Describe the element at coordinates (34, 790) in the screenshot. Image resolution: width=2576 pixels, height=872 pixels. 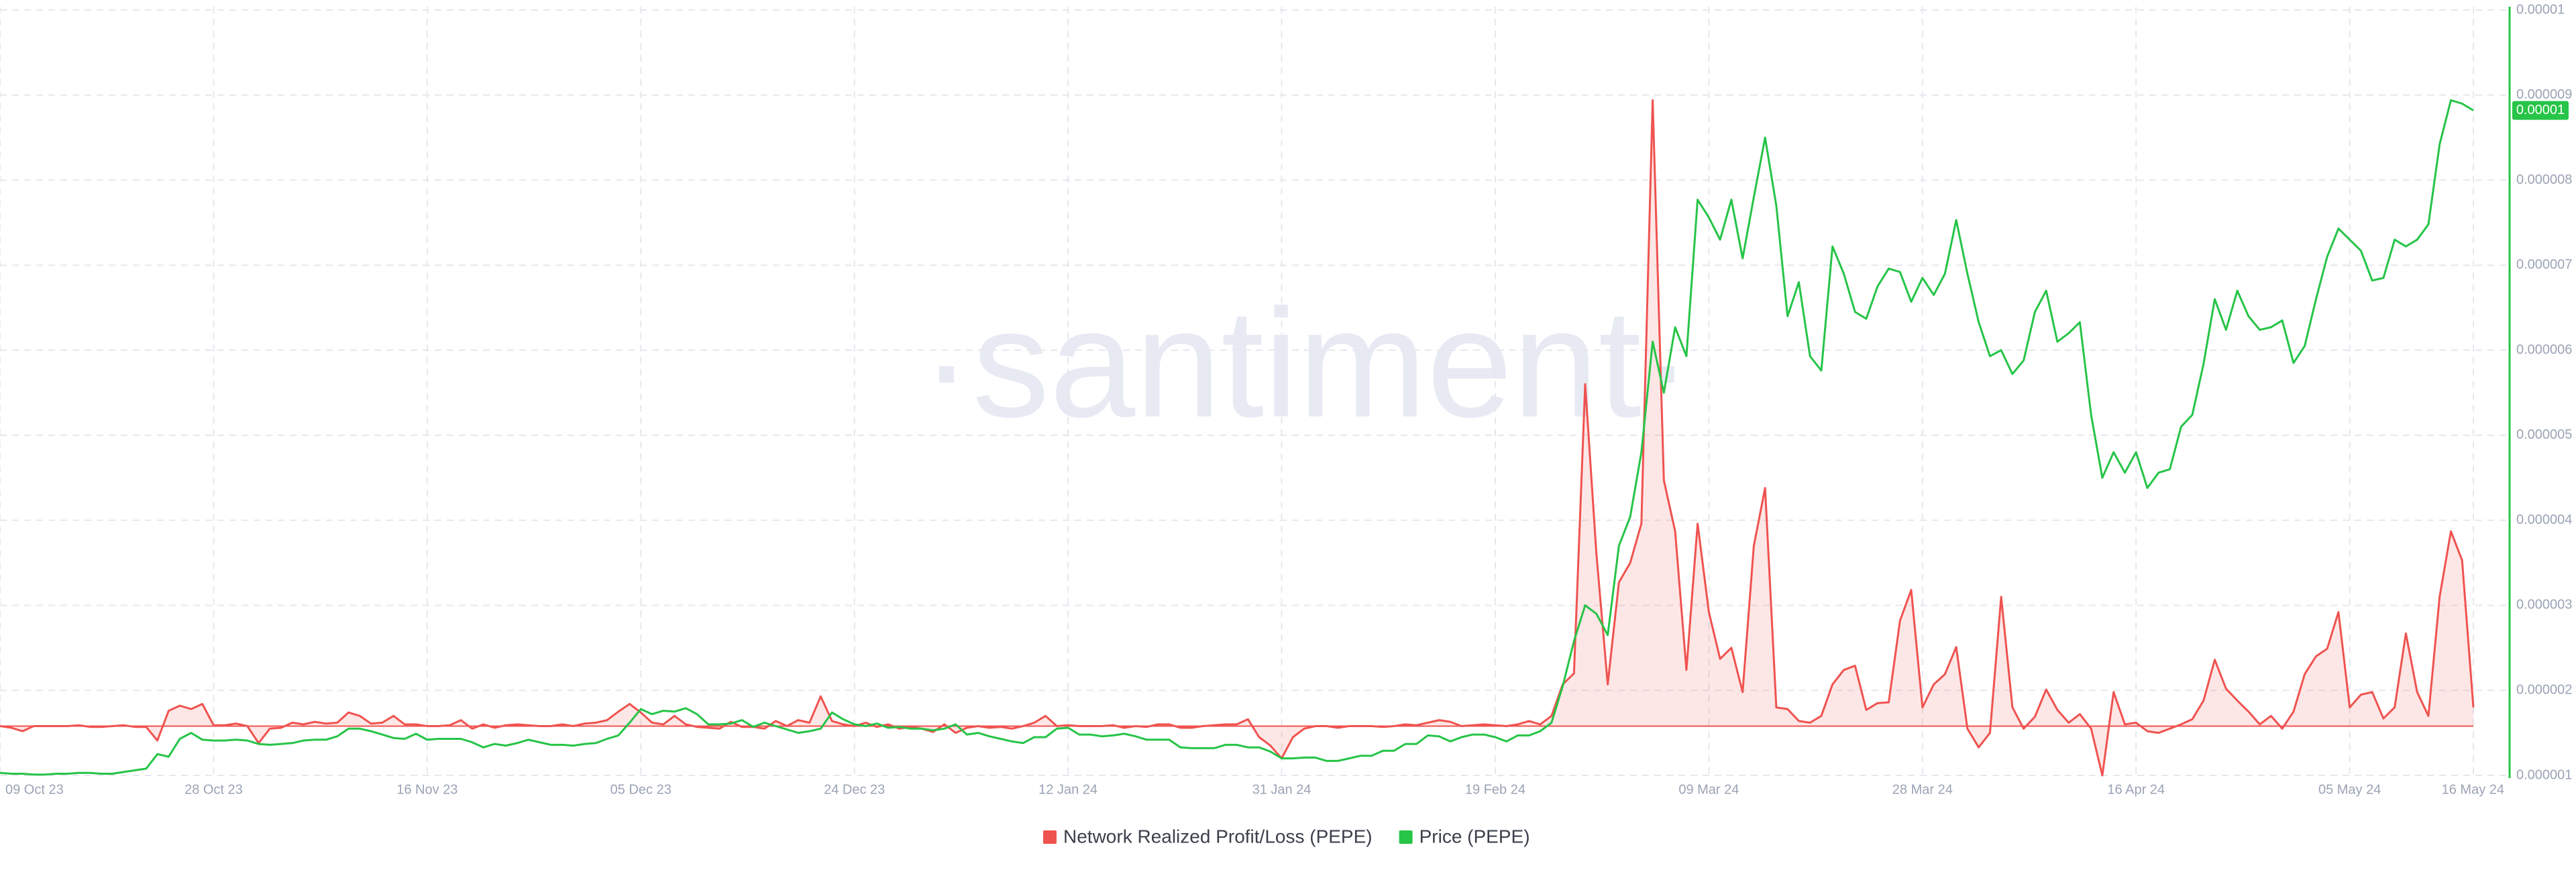
I see `x-tick-label: 09 Oct 23` at that location.